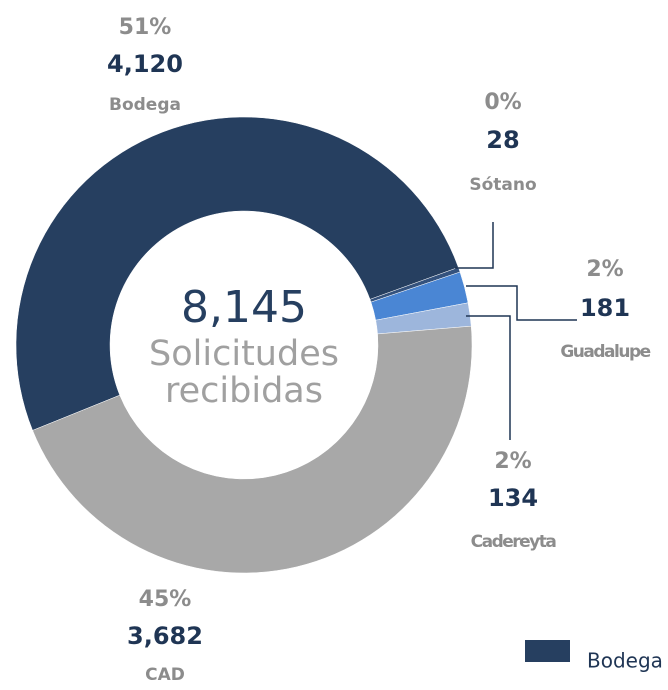 The width and height of the screenshot is (668, 690). What do you see at coordinates (502, 140) in the screenshot?
I see `value-label: 28` at bounding box center [502, 140].